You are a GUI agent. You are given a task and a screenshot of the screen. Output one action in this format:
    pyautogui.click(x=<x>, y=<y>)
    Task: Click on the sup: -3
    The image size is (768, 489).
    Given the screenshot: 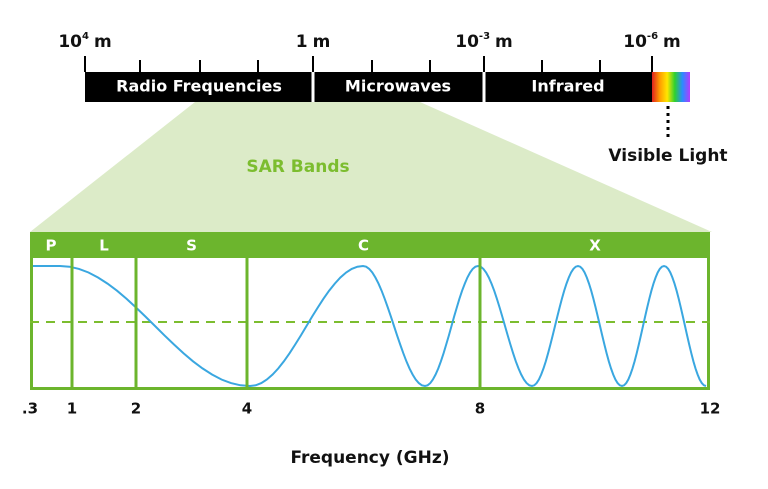 What is the action you would take?
    pyautogui.click(x=484, y=36)
    